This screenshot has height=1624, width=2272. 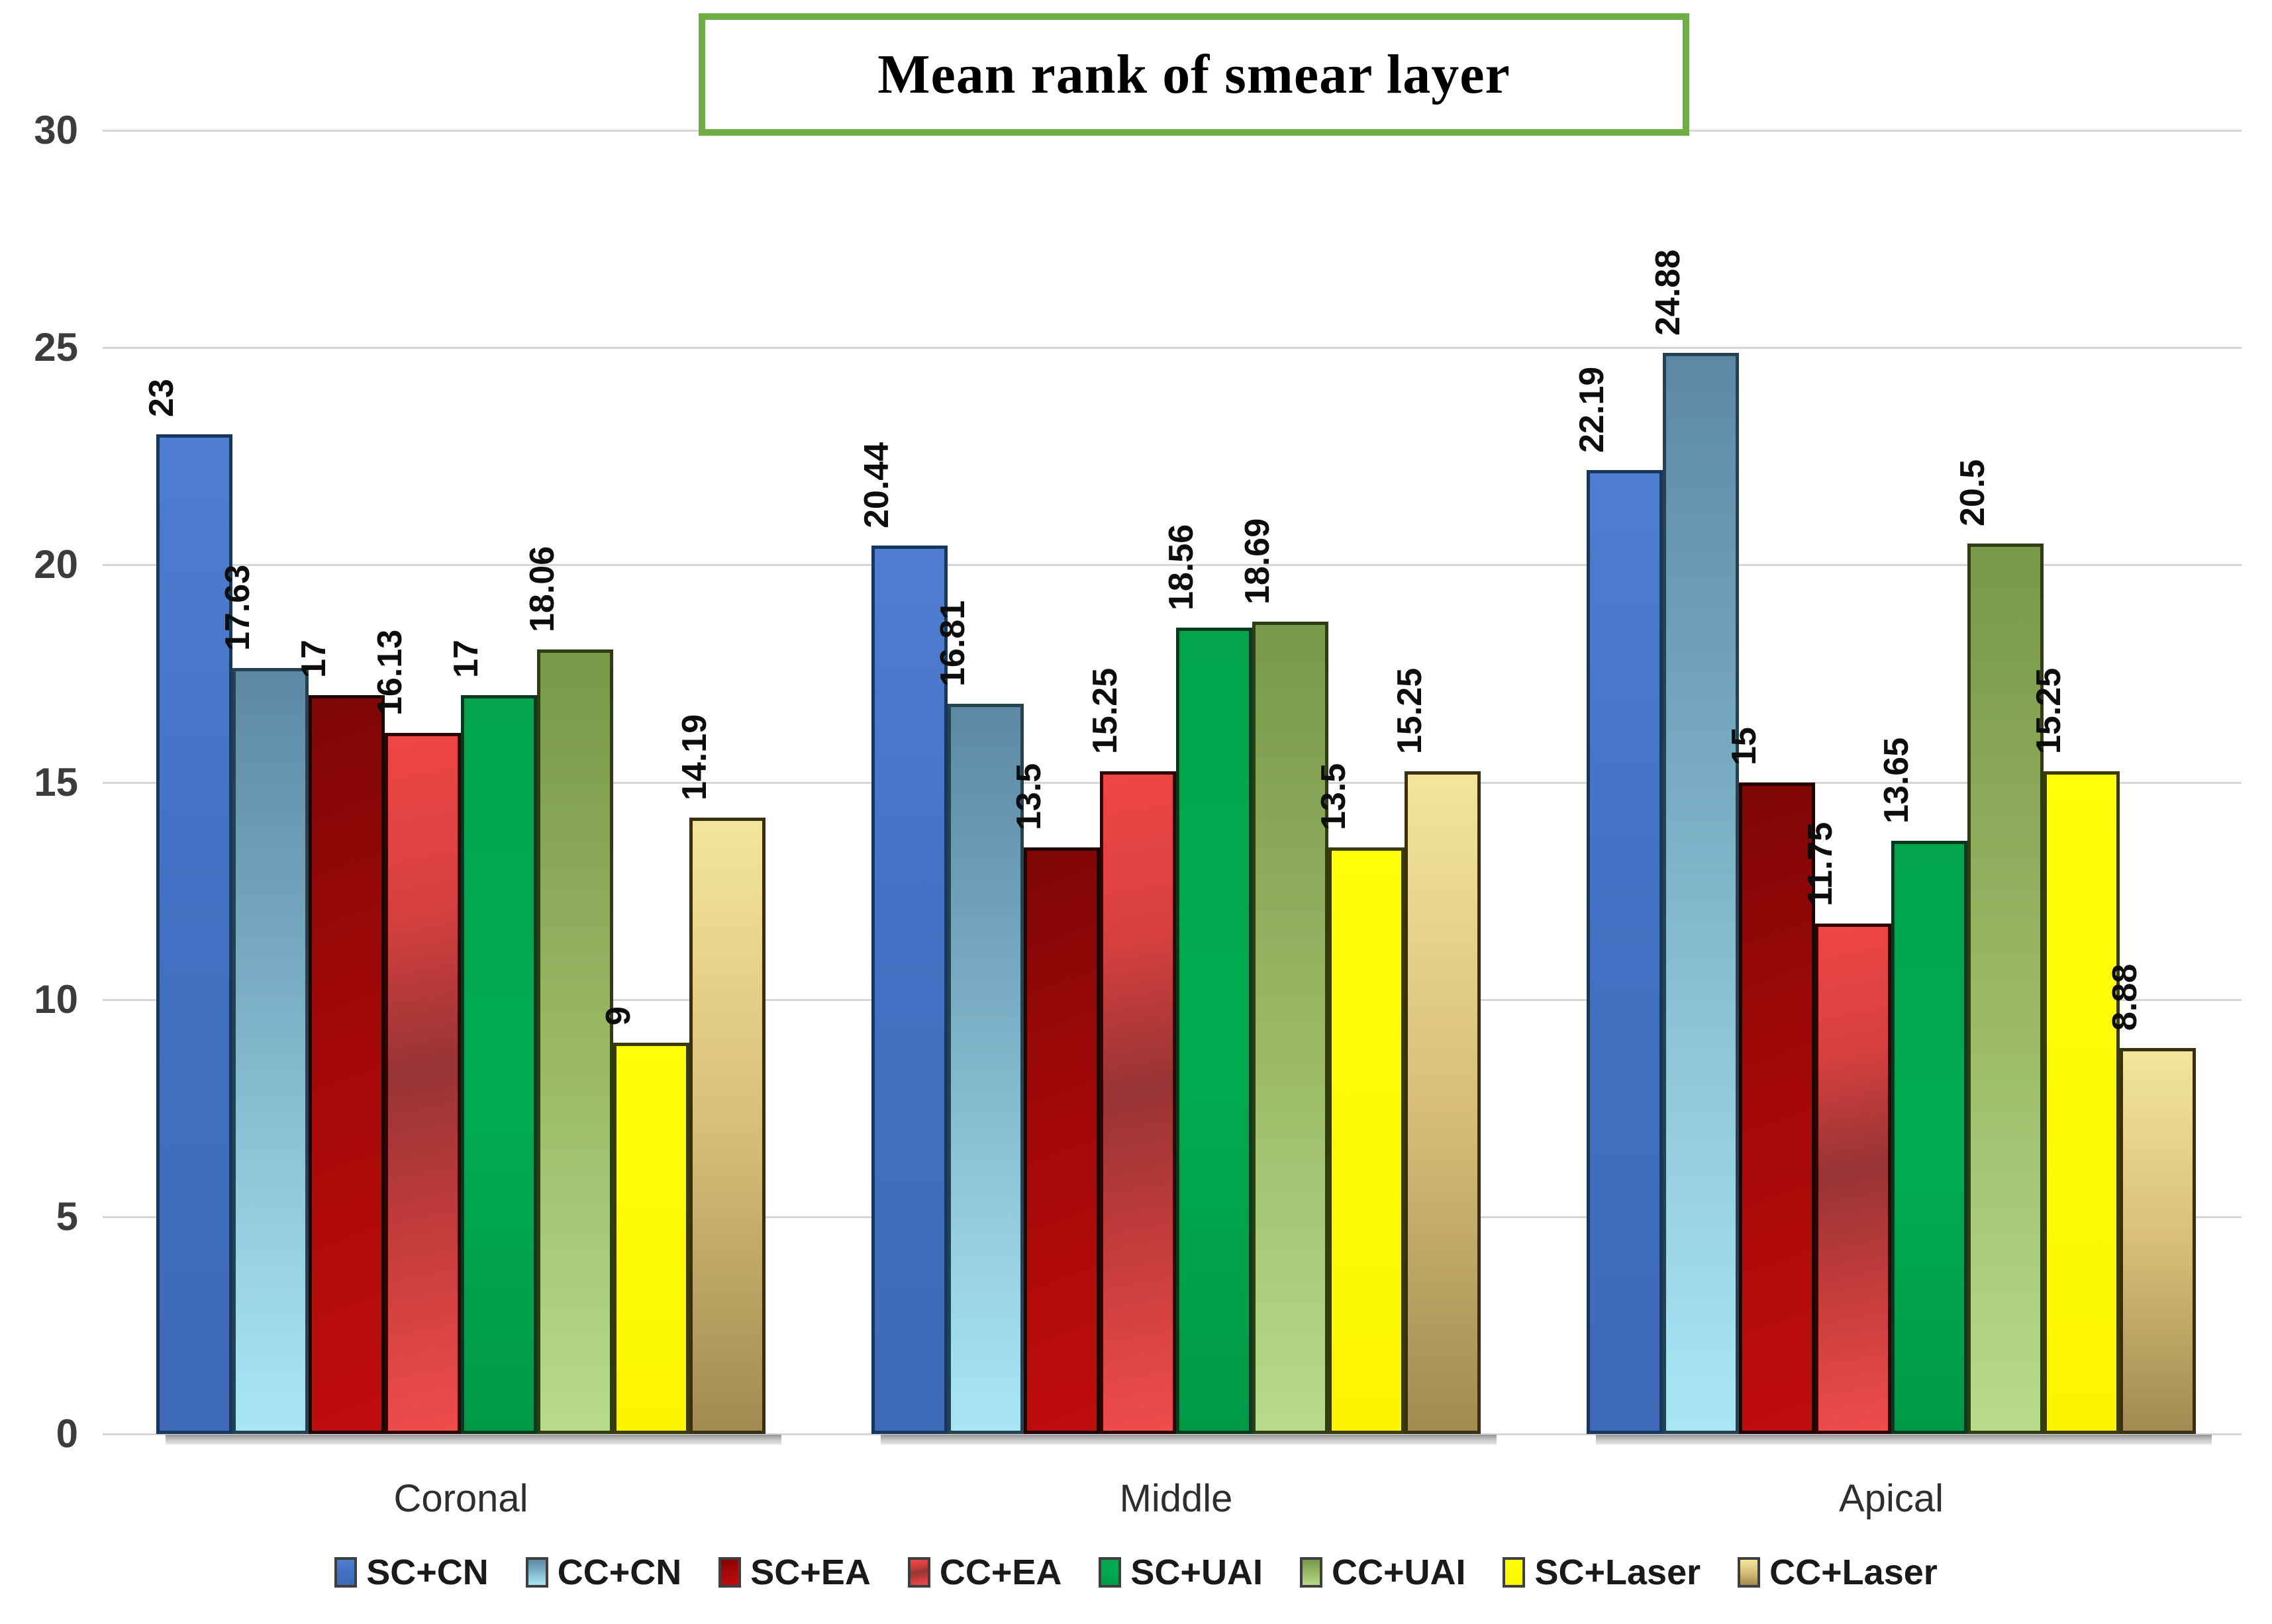 I want to click on bar-CC+Laser-Coronal, so click(x=728, y=1125).